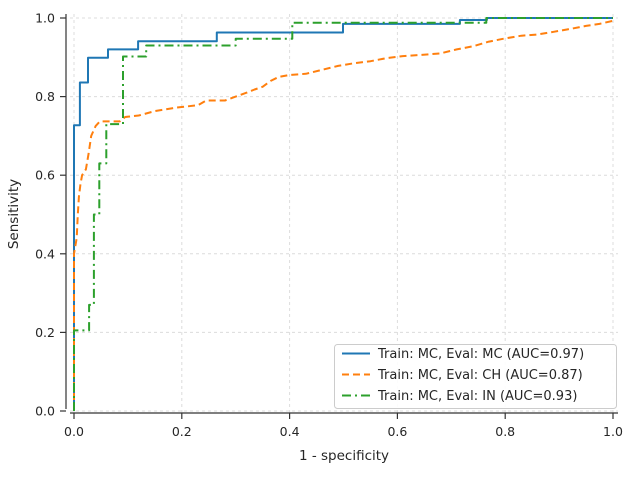  Describe the element at coordinates (14, 214) in the screenshot. I see `y-axis-label: Sensitivity` at that location.